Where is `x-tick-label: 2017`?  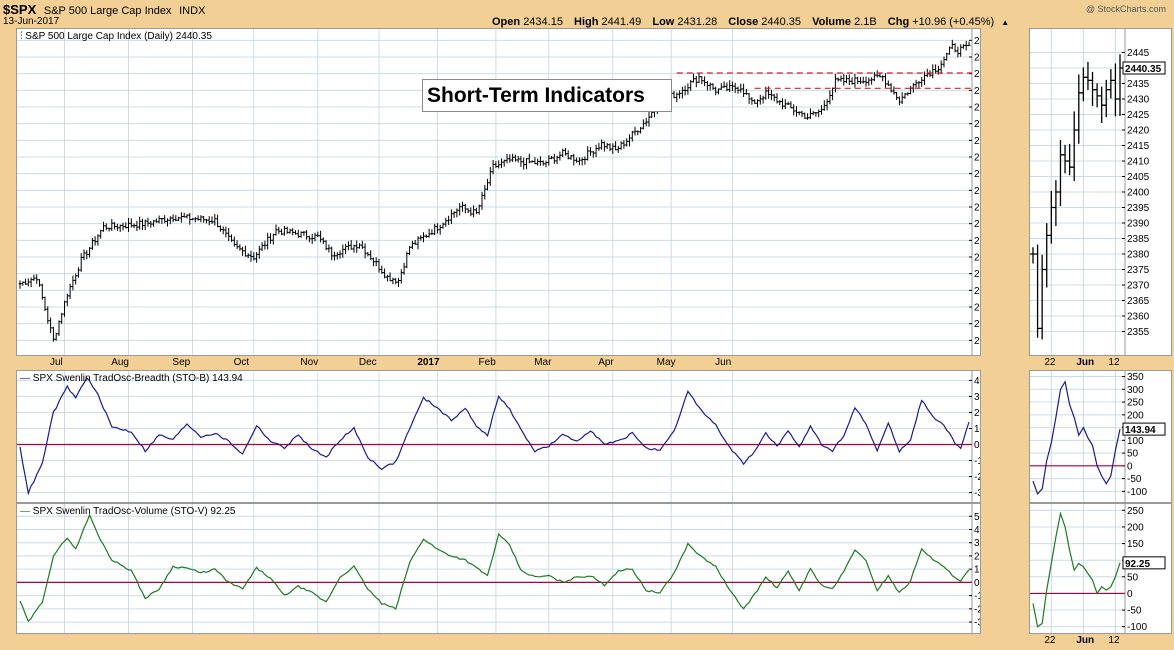 x-tick-label: 2017 is located at coordinates (428, 362).